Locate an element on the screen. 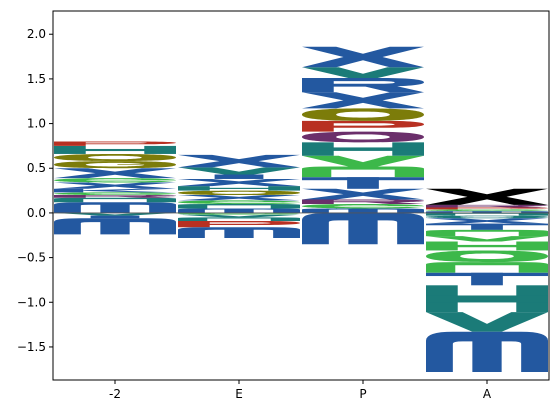 This screenshot has width=559, height=413. logo-letter-e--2-pos-3 is located at coordinates (115, 194).